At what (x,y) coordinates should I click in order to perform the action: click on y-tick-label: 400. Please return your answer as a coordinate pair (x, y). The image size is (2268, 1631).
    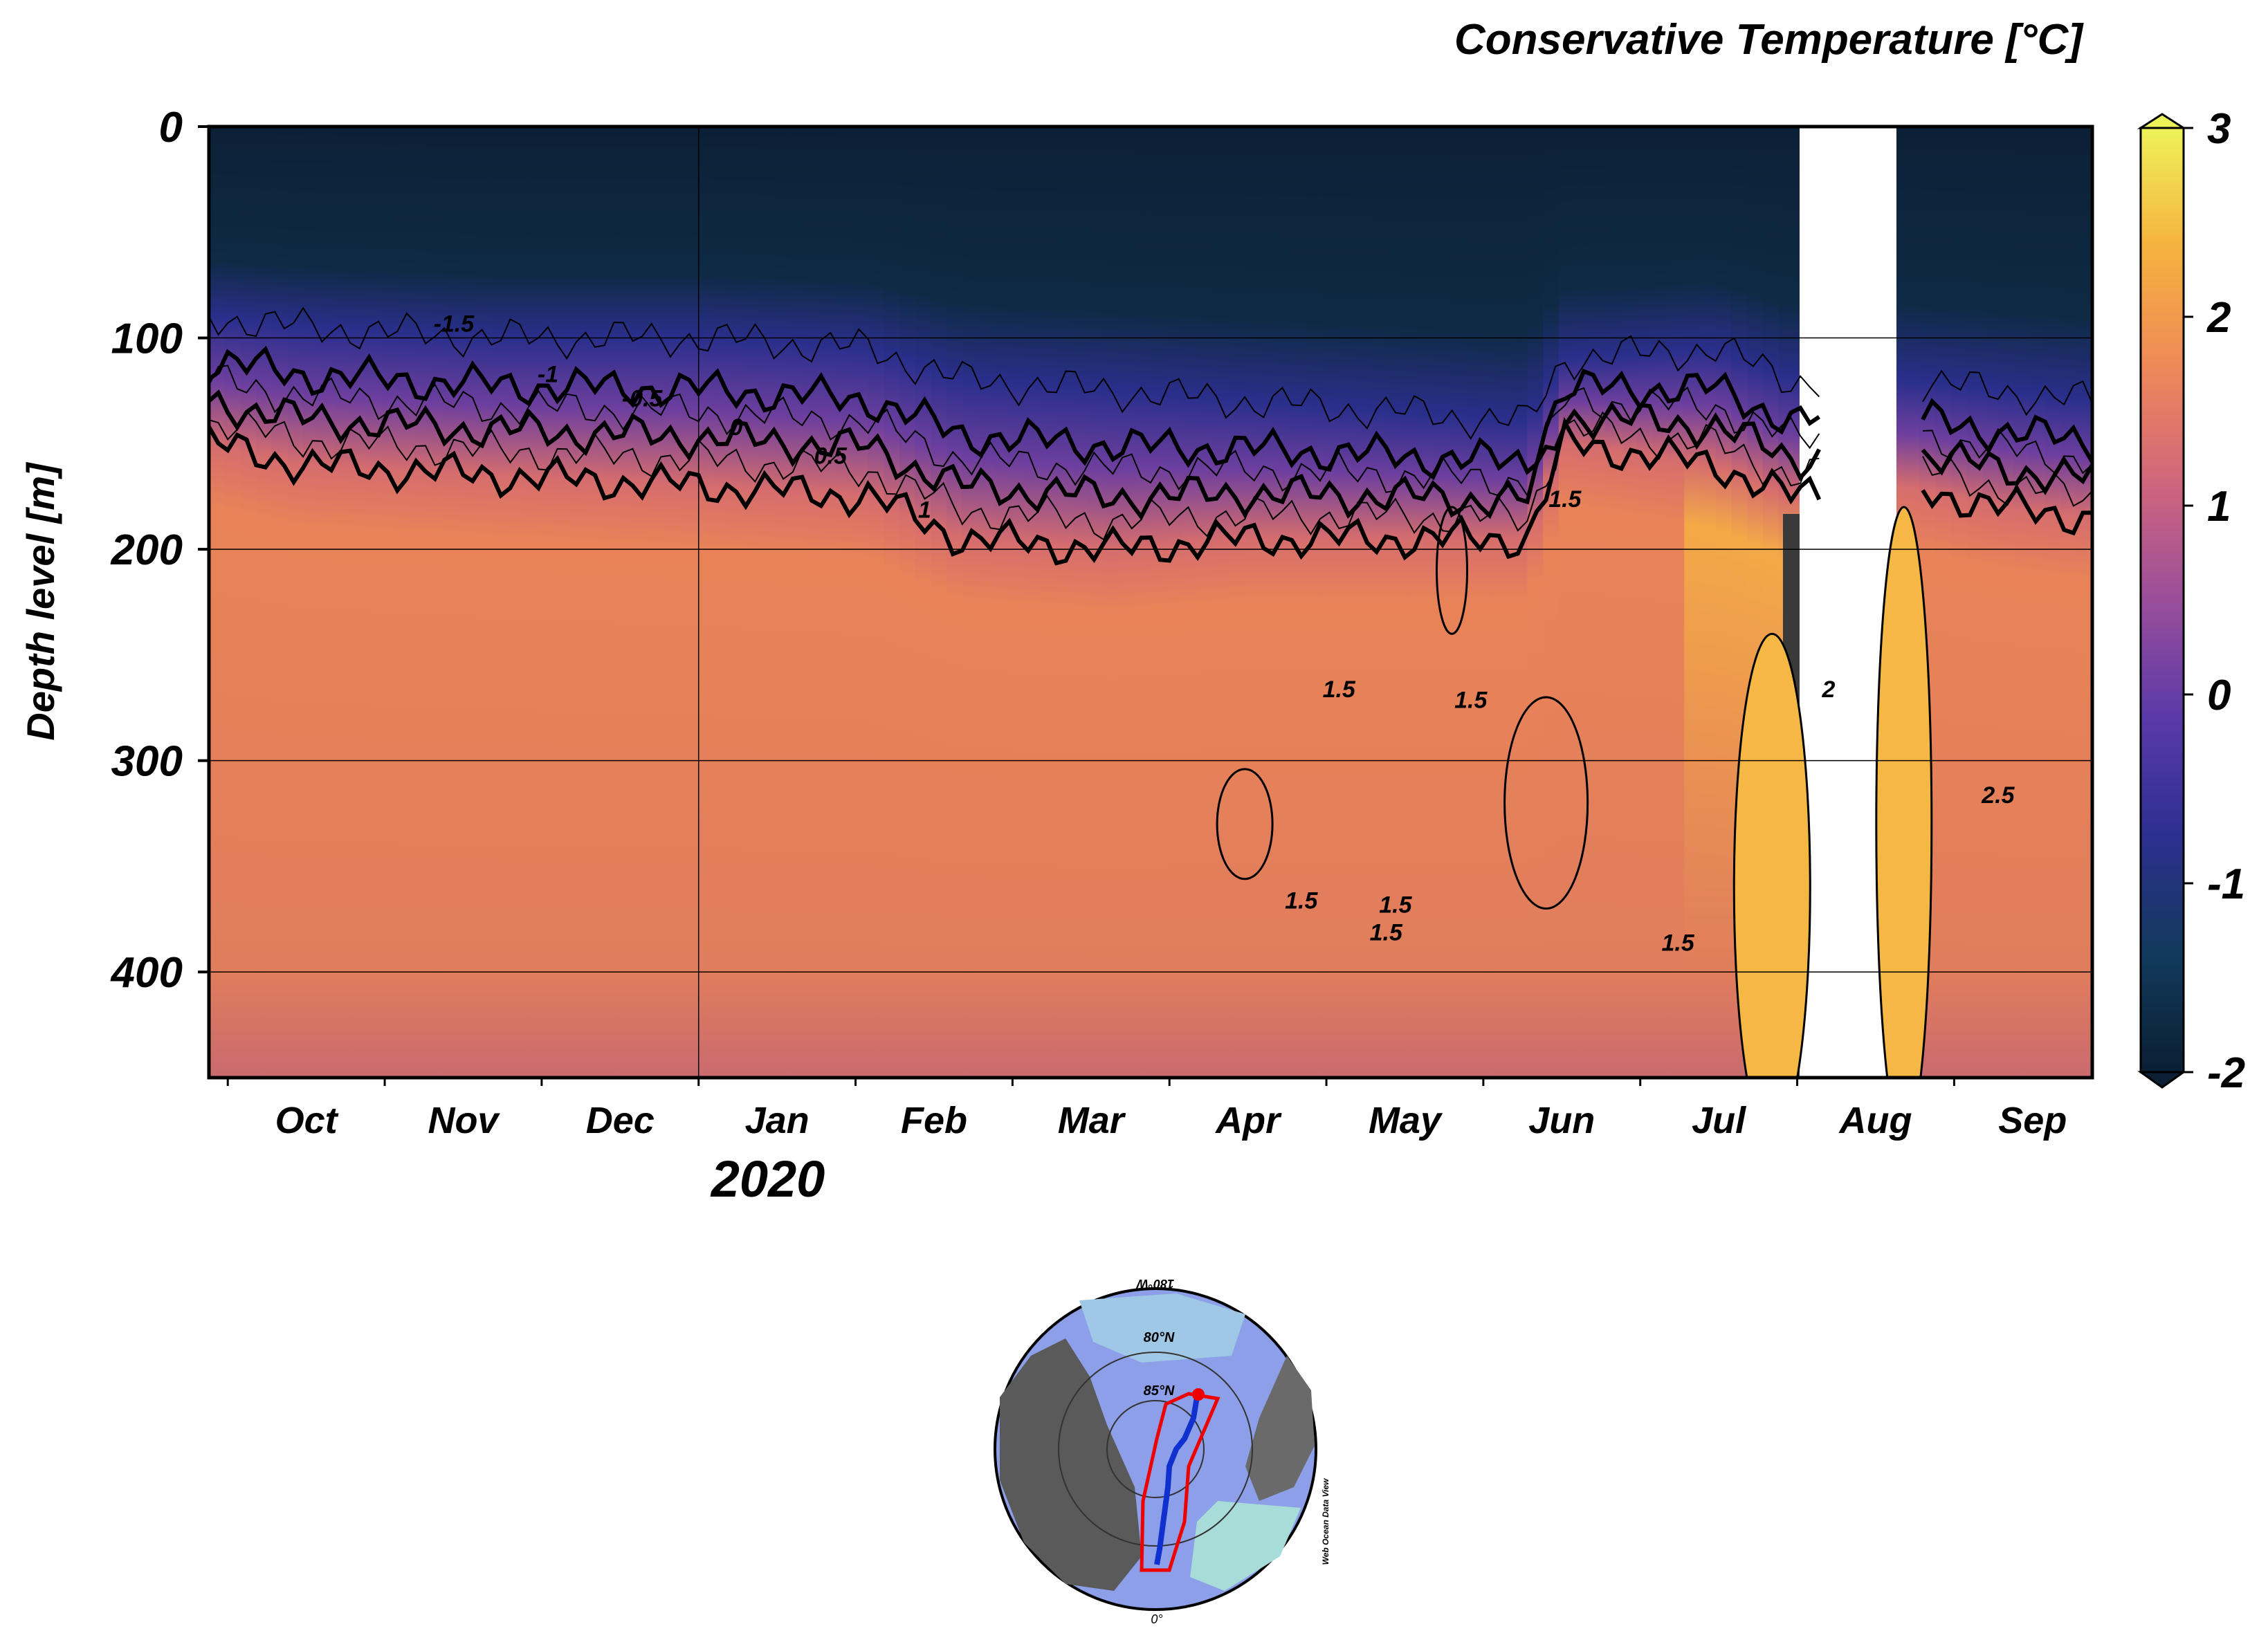
    Looking at the image, I should click on (146, 973).